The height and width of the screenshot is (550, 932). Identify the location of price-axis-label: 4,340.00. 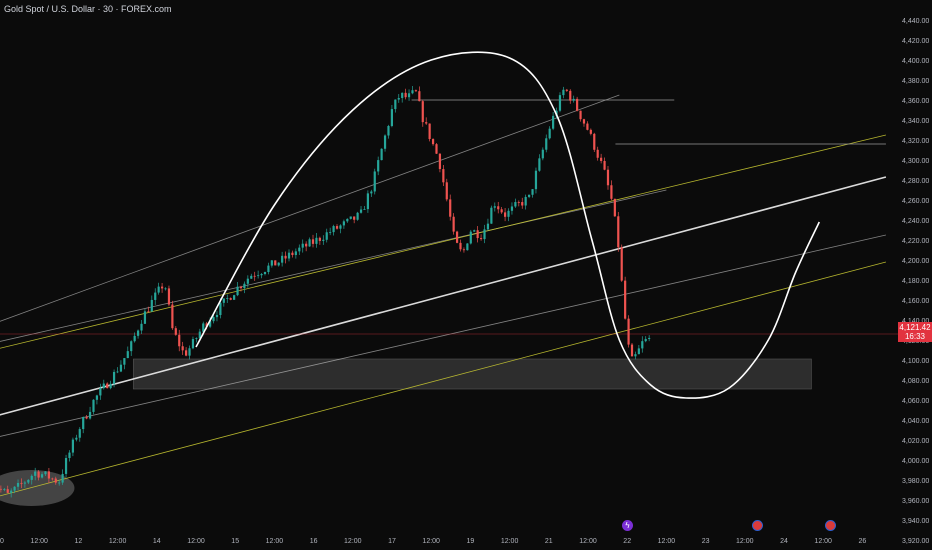
(915, 121).